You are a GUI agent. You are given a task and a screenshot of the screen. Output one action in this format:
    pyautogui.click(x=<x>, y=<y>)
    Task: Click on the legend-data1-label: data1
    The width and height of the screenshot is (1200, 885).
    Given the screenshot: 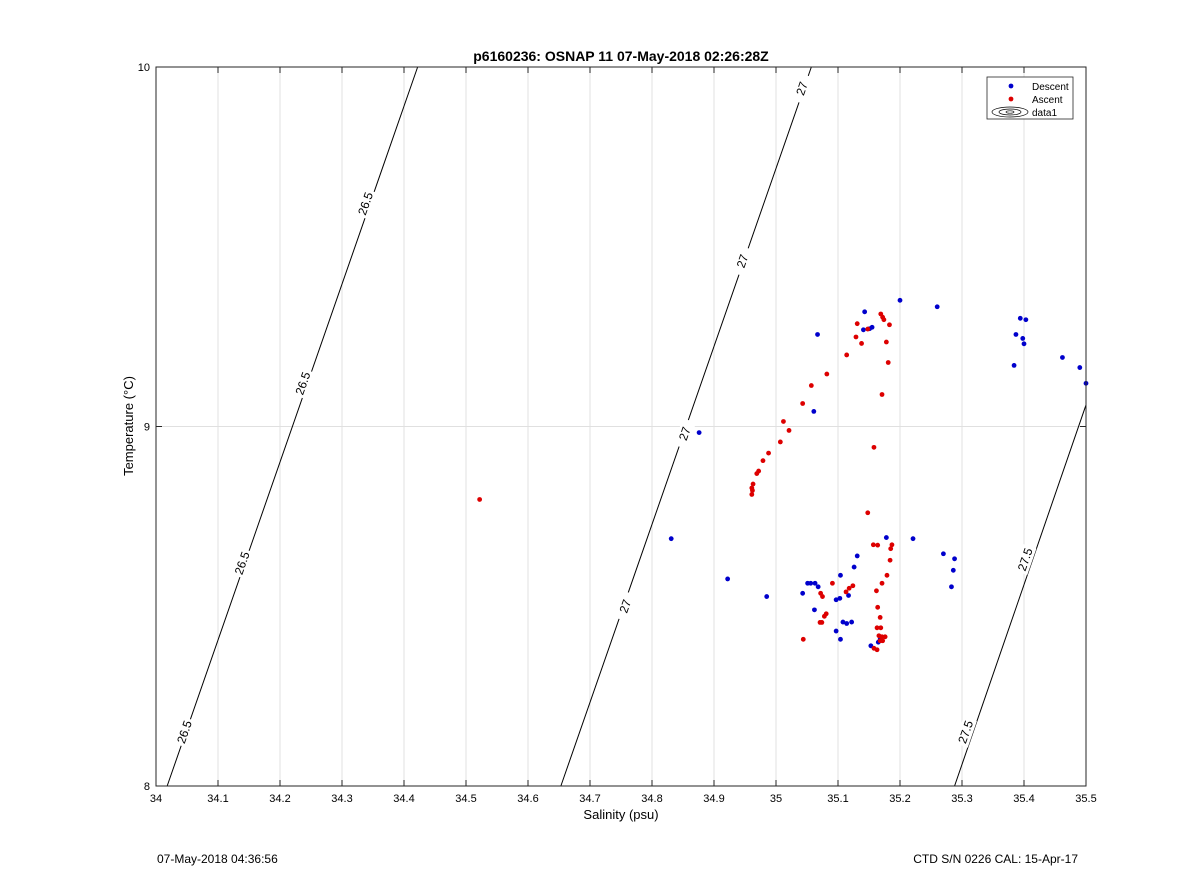 What is the action you would take?
    pyautogui.click(x=1044, y=113)
    